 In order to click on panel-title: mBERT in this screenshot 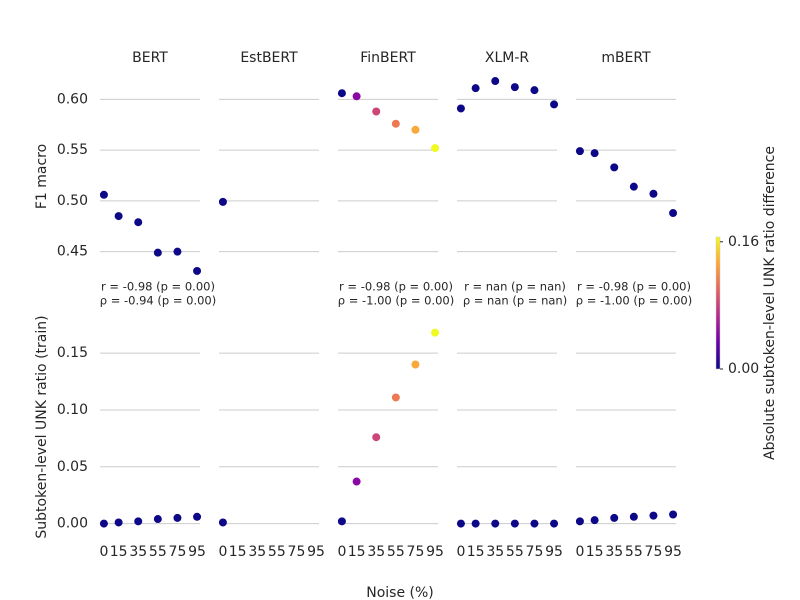, I will do `click(626, 58)`.